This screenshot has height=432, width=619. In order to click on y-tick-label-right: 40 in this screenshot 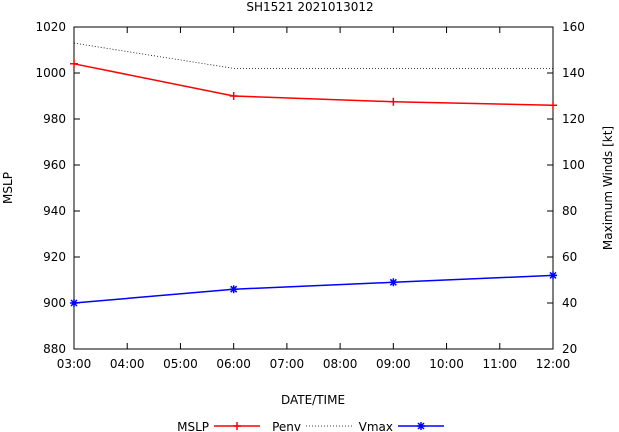, I will do `click(569, 303)`.